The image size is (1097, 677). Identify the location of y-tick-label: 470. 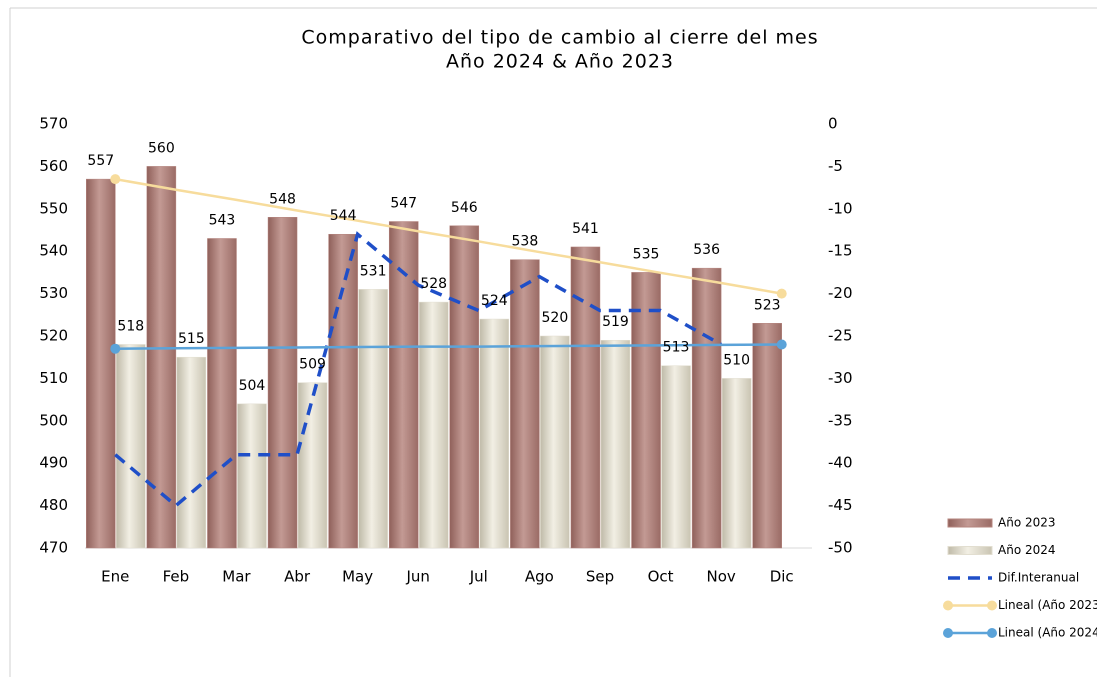
(53, 548).